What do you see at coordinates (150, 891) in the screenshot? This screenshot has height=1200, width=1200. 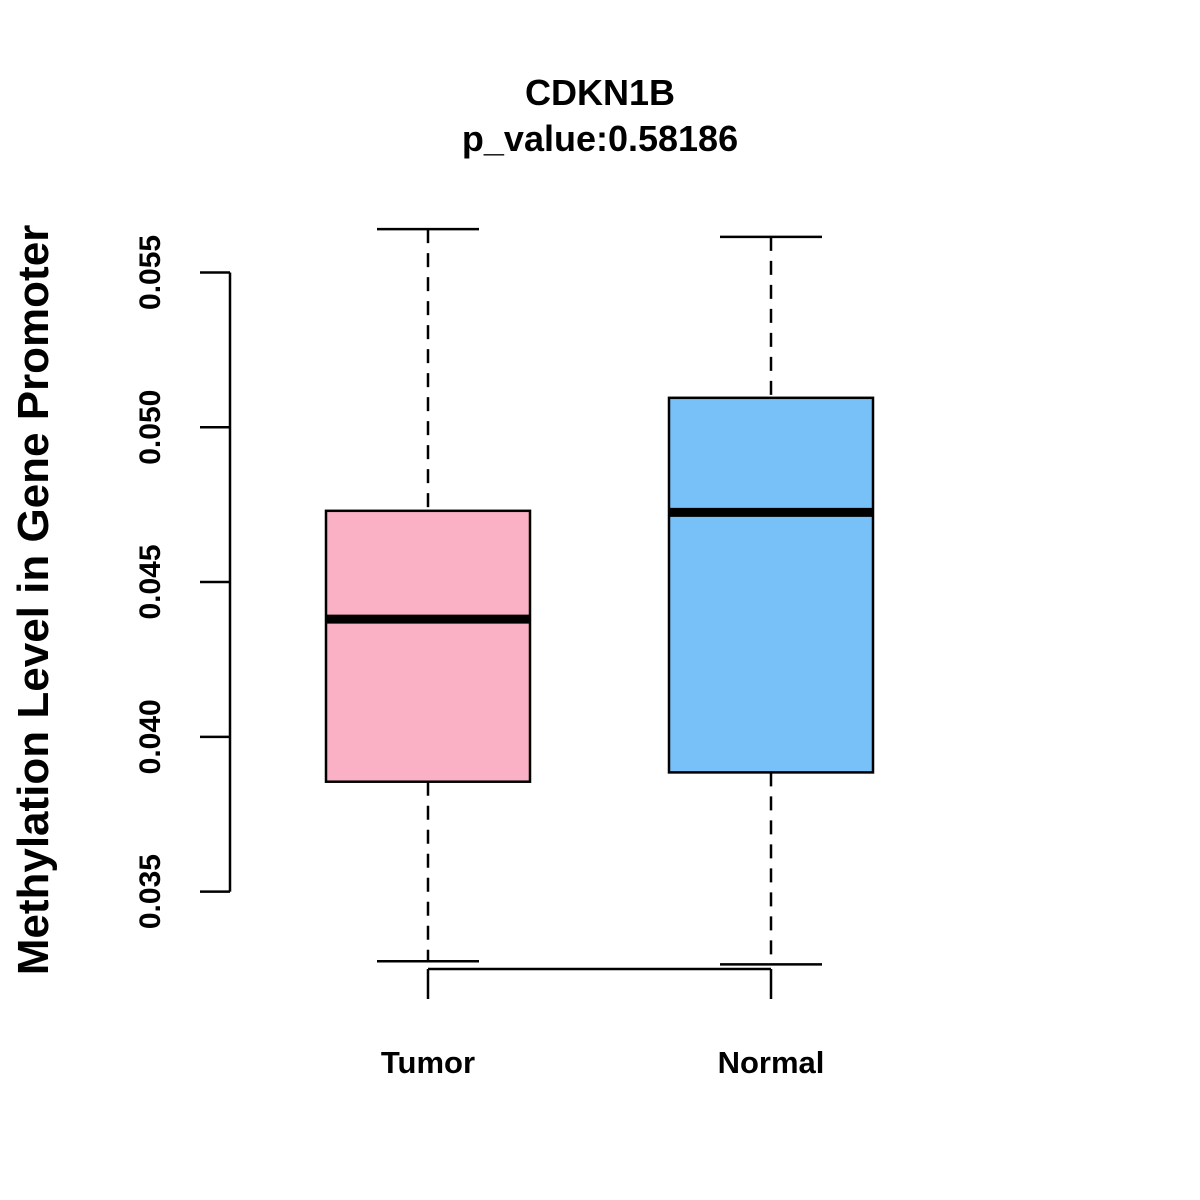 I see `y-tick-label: 0.035` at bounding box center [150, 891].